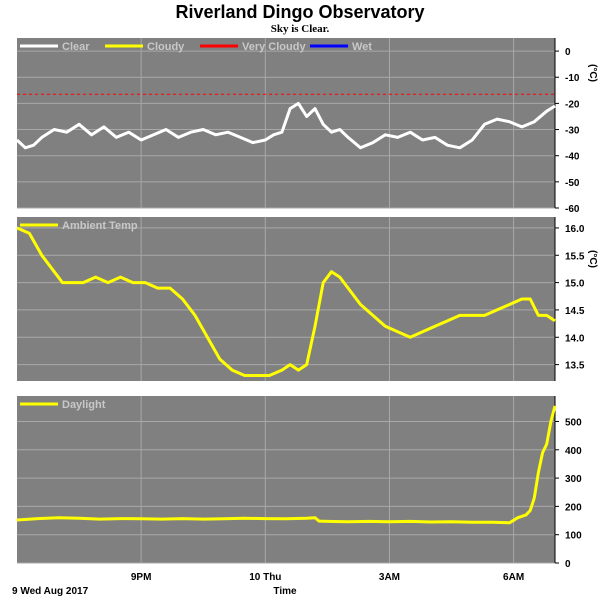 The height and width of the screenshot is (600, 600). What do you see at coordinates (50, 591) in the screenshot?
I see `date-label: 9 Wed Aug 2017` at bounding box center [50, 591].